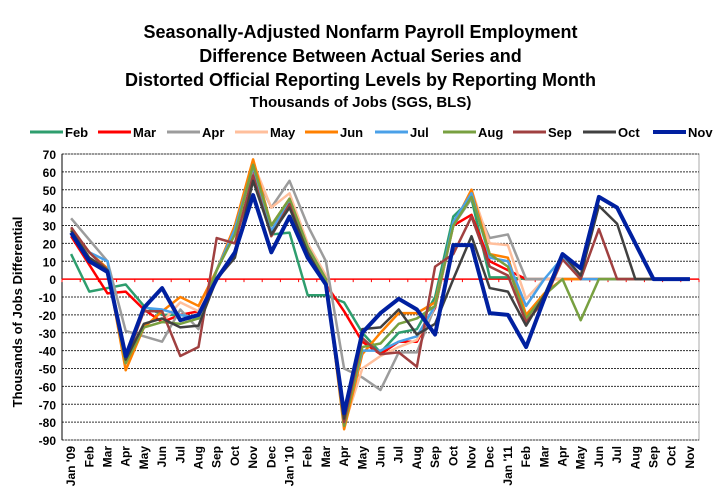 This screenshot has width=721, height=503. What do you see at coordinates (351, 132) in the screenshot?
I see `legend-label: Jun` at bounding box center [351, 132].